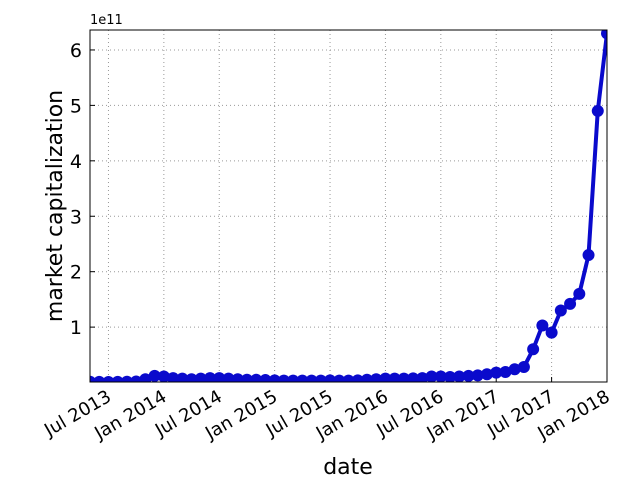  I want to click on y-tick-label: 2, so click(76, 273).